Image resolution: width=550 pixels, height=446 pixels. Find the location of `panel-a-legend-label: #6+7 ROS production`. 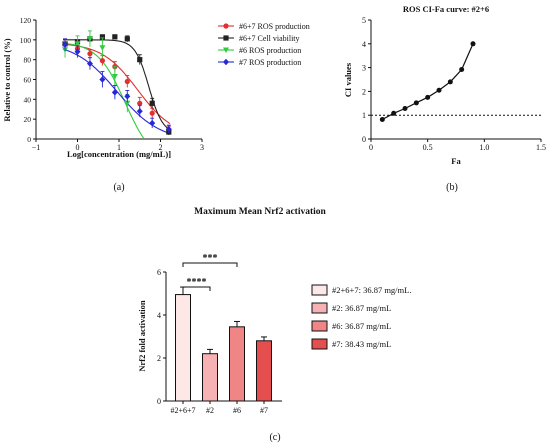

panel-a-legend-label: #6+7 ROS production is located at coordinates (274, 26).